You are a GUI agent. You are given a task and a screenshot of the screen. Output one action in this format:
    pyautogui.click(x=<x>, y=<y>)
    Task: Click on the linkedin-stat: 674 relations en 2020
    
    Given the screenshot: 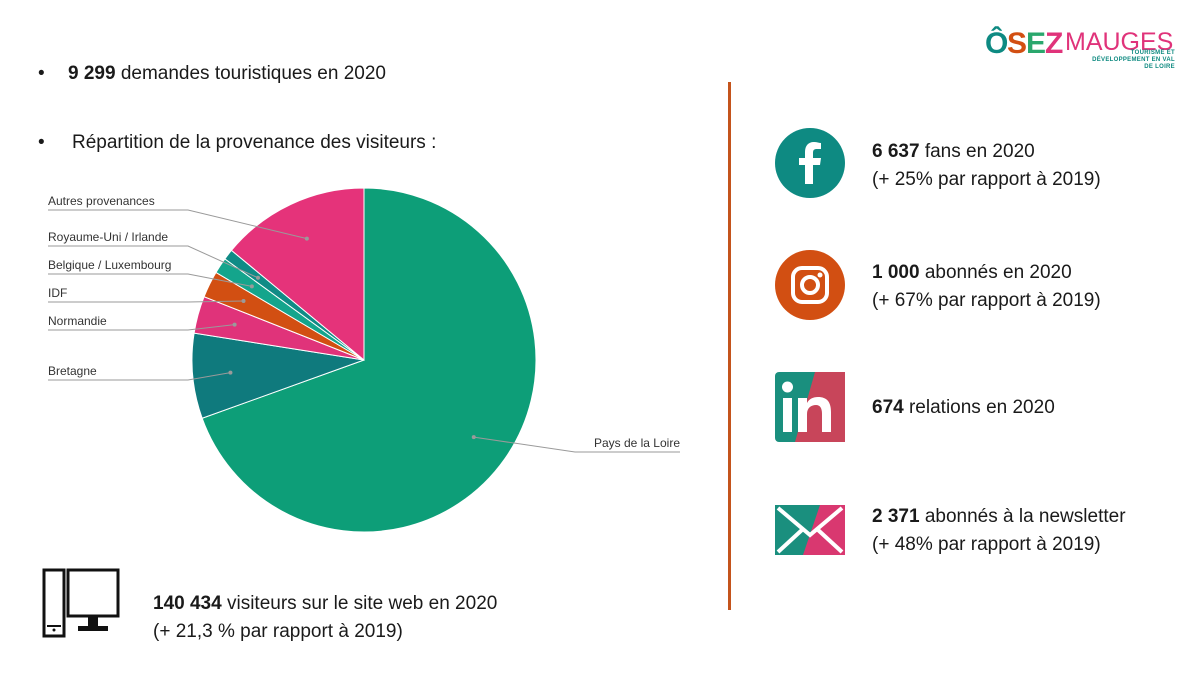 What is the action you would take?
    pyautogui.click(x=963, y=408)
    